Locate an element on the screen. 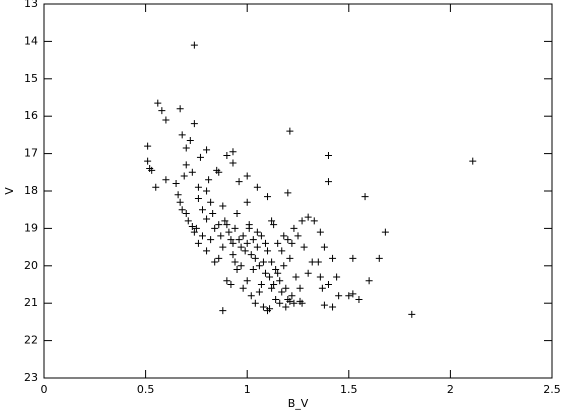  x-tick-label: 2 is located at coordinates (450, 389).